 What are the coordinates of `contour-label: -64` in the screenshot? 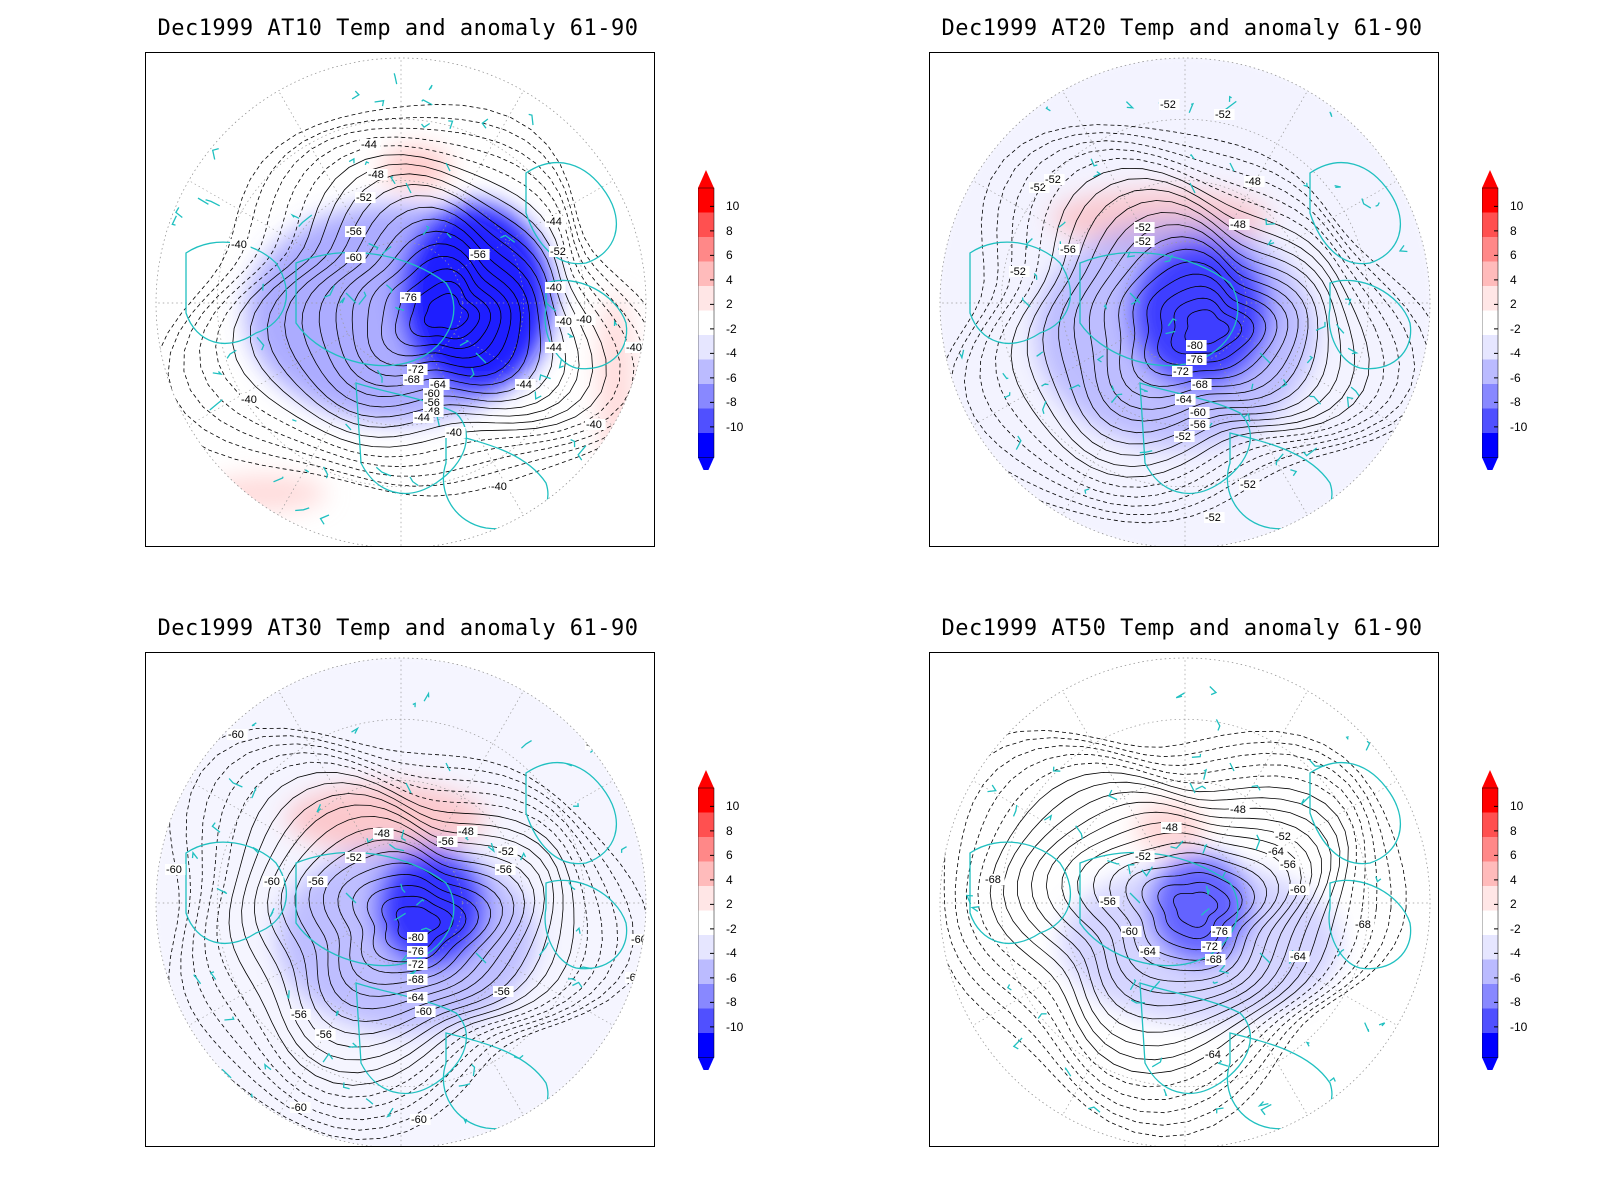 It's located at (1148, 952).